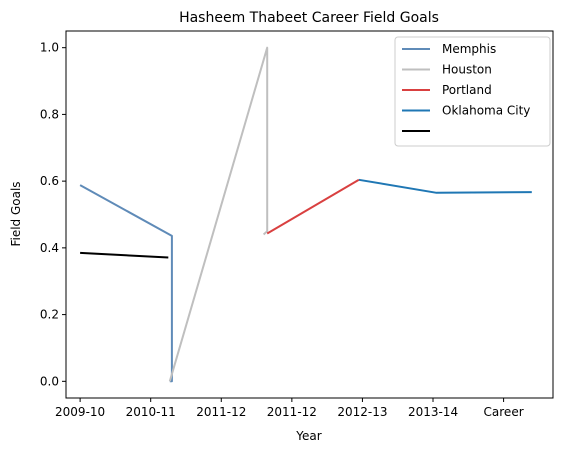 Image resolution: width=570 pixels, height=453 pixels. What do you see at coordinates (53, 214) in the screenshot?
I see `y-axis-ticks: 0.0 0.2 0.4 0.6 0.8 1.0` at bounding box center [53, 214].